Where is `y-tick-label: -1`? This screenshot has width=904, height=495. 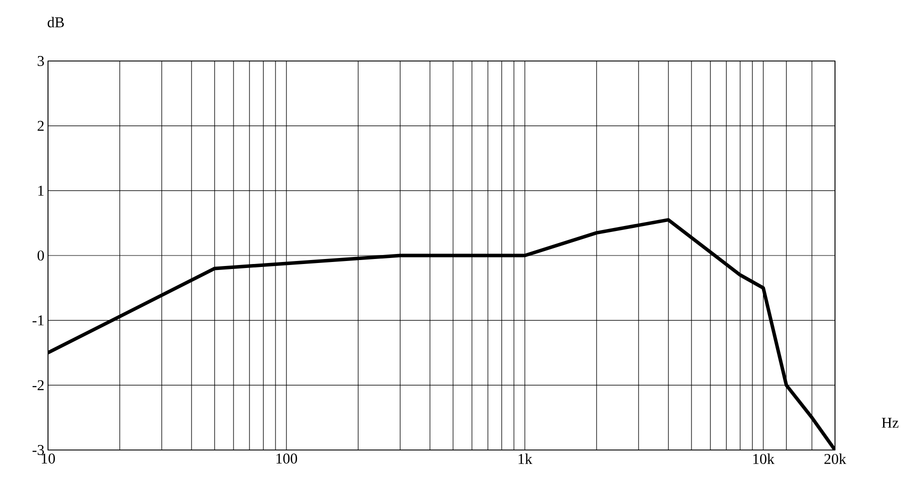 y-tick-label: -1 is located at coordinates (38, 320).